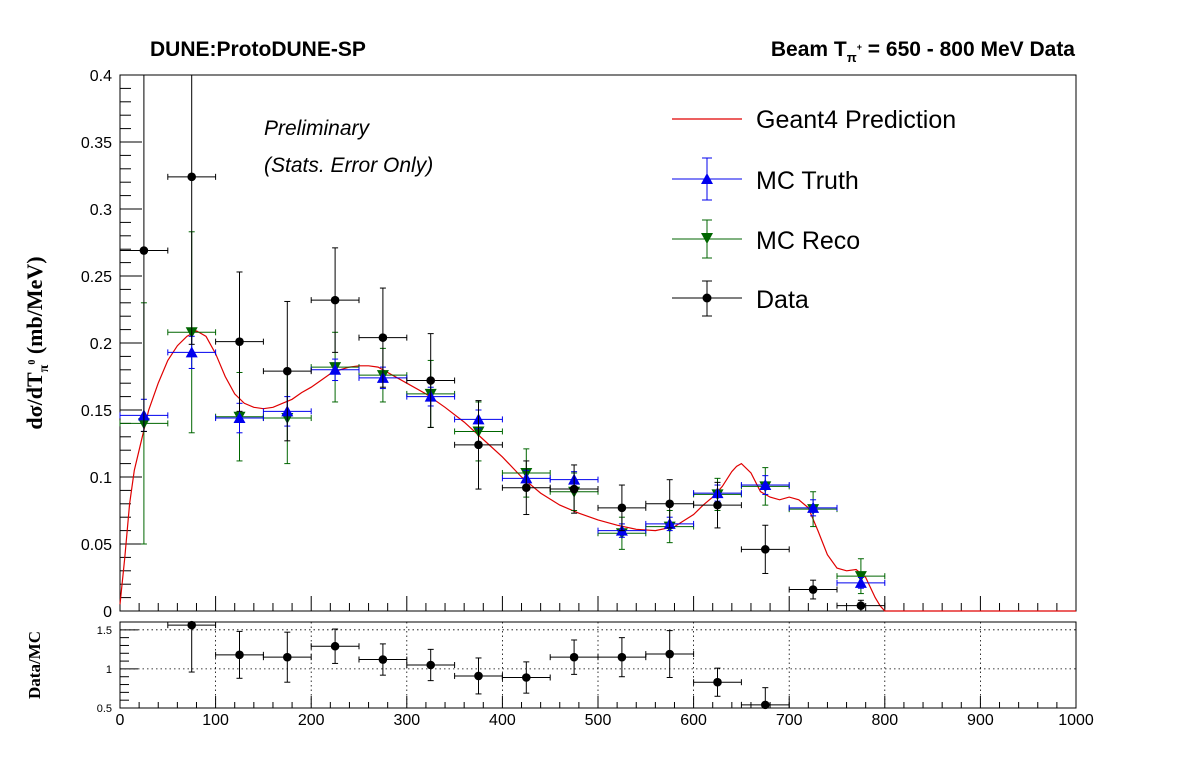  I want to click on mc-reco-marker, so click(860, 577).